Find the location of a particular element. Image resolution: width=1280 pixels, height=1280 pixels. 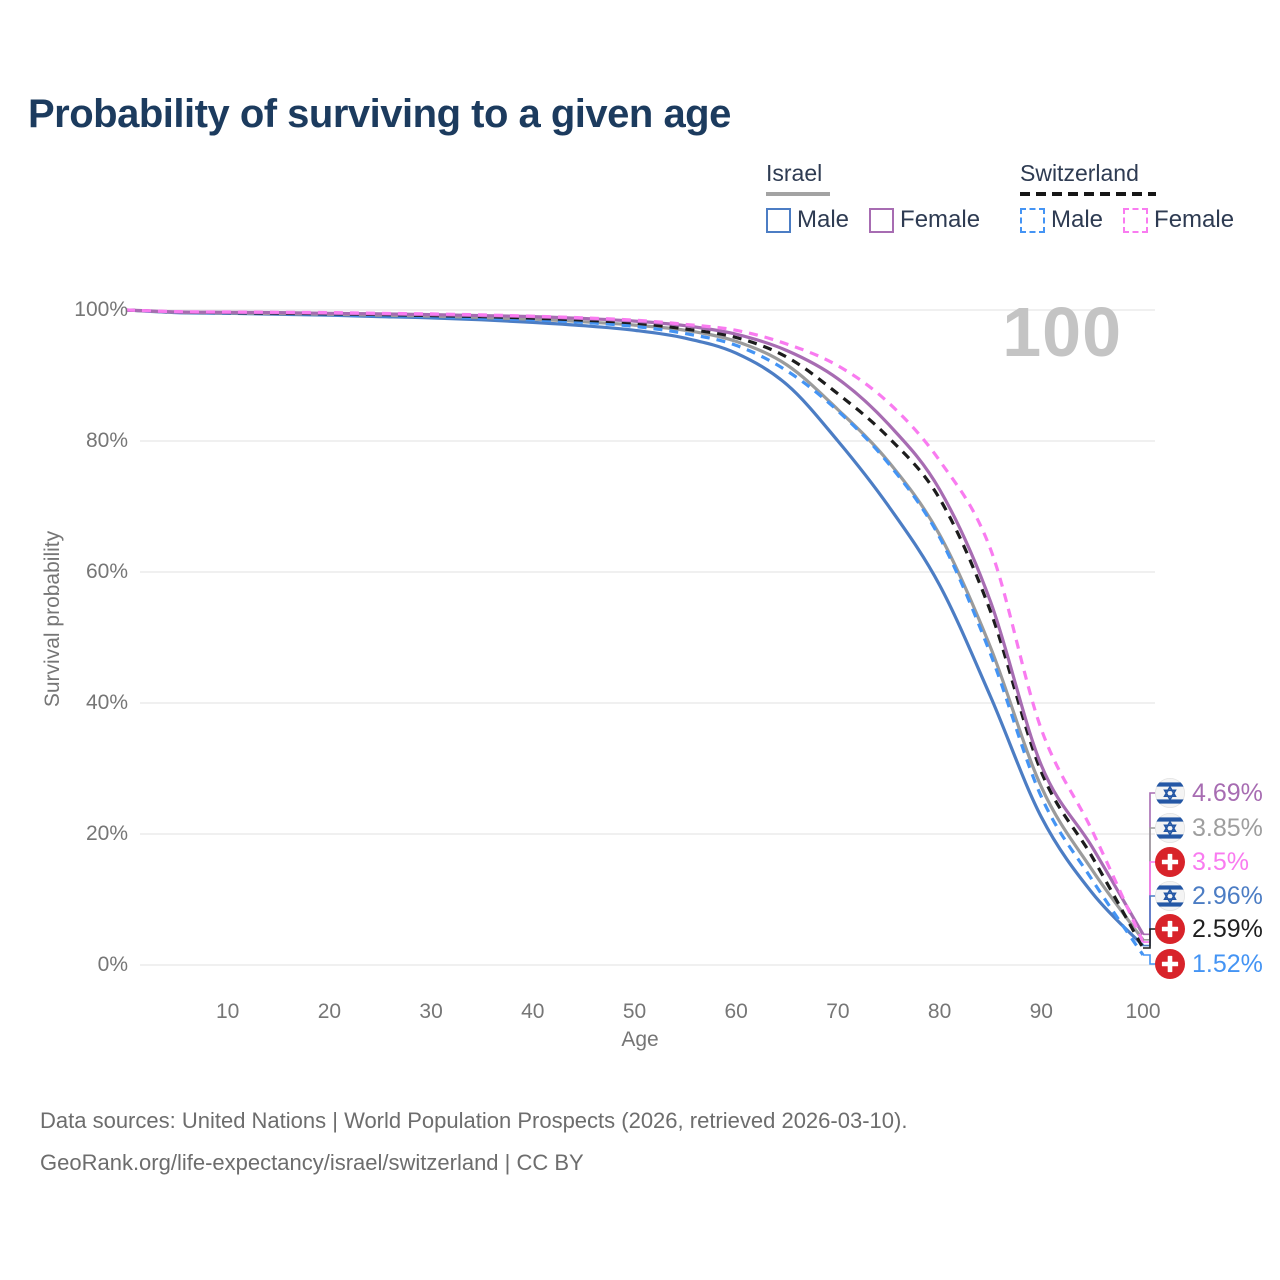

end-label-il_t: 3.85% is located at coordinates (1209, 828).